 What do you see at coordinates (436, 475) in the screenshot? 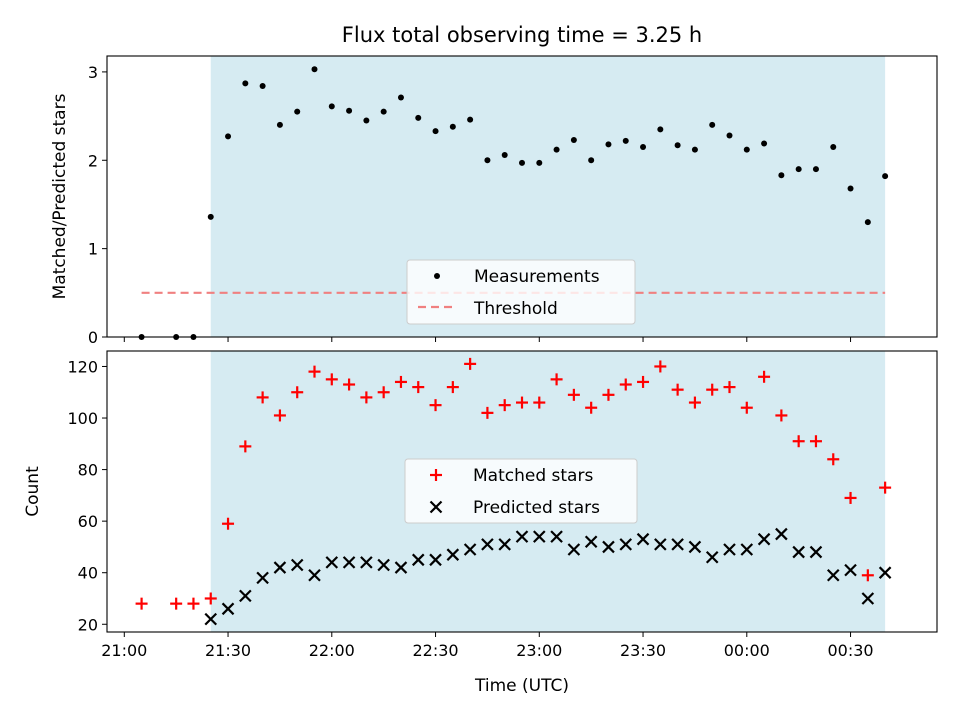
I see `legend-matched-marker` at bounding box center [436, 475].